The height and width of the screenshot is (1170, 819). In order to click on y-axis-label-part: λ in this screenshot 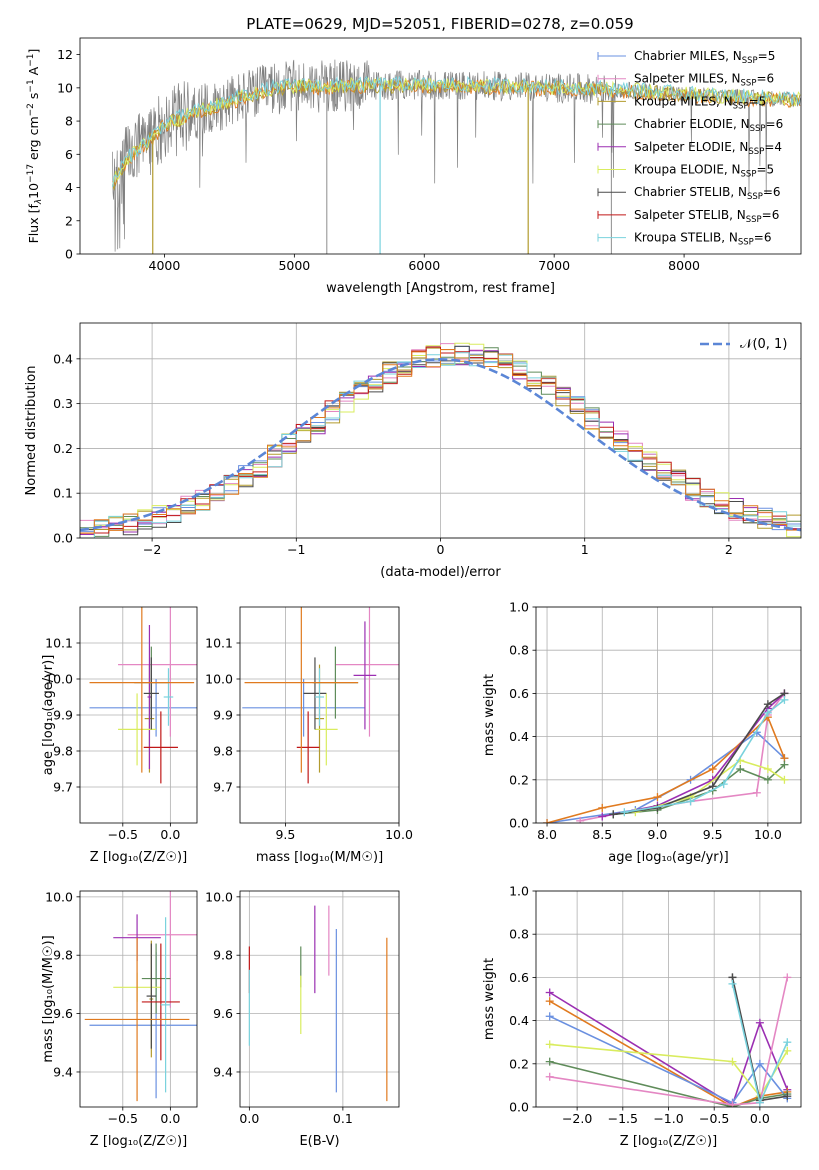, I will do `click(39, 202)`.